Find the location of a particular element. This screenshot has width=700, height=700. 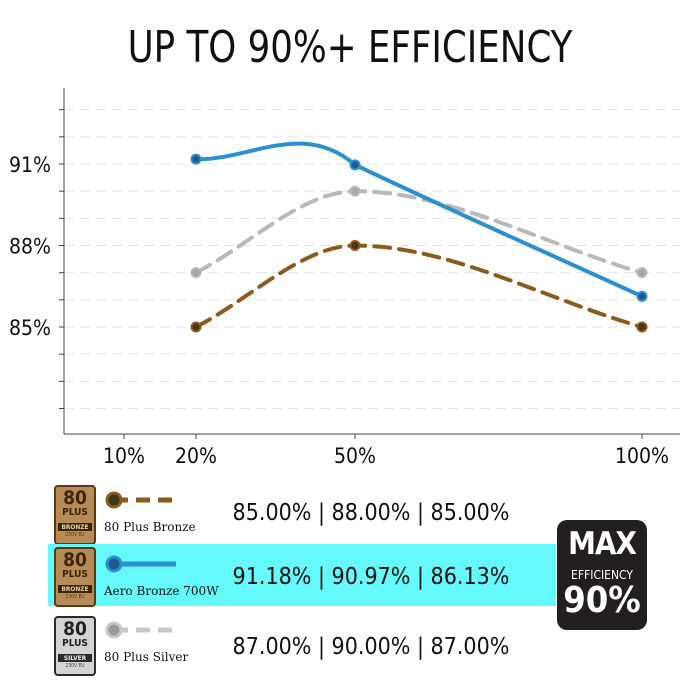

chart-title: UP TO 90%+ EFFICIENCY is located at coordinates (350, 47).